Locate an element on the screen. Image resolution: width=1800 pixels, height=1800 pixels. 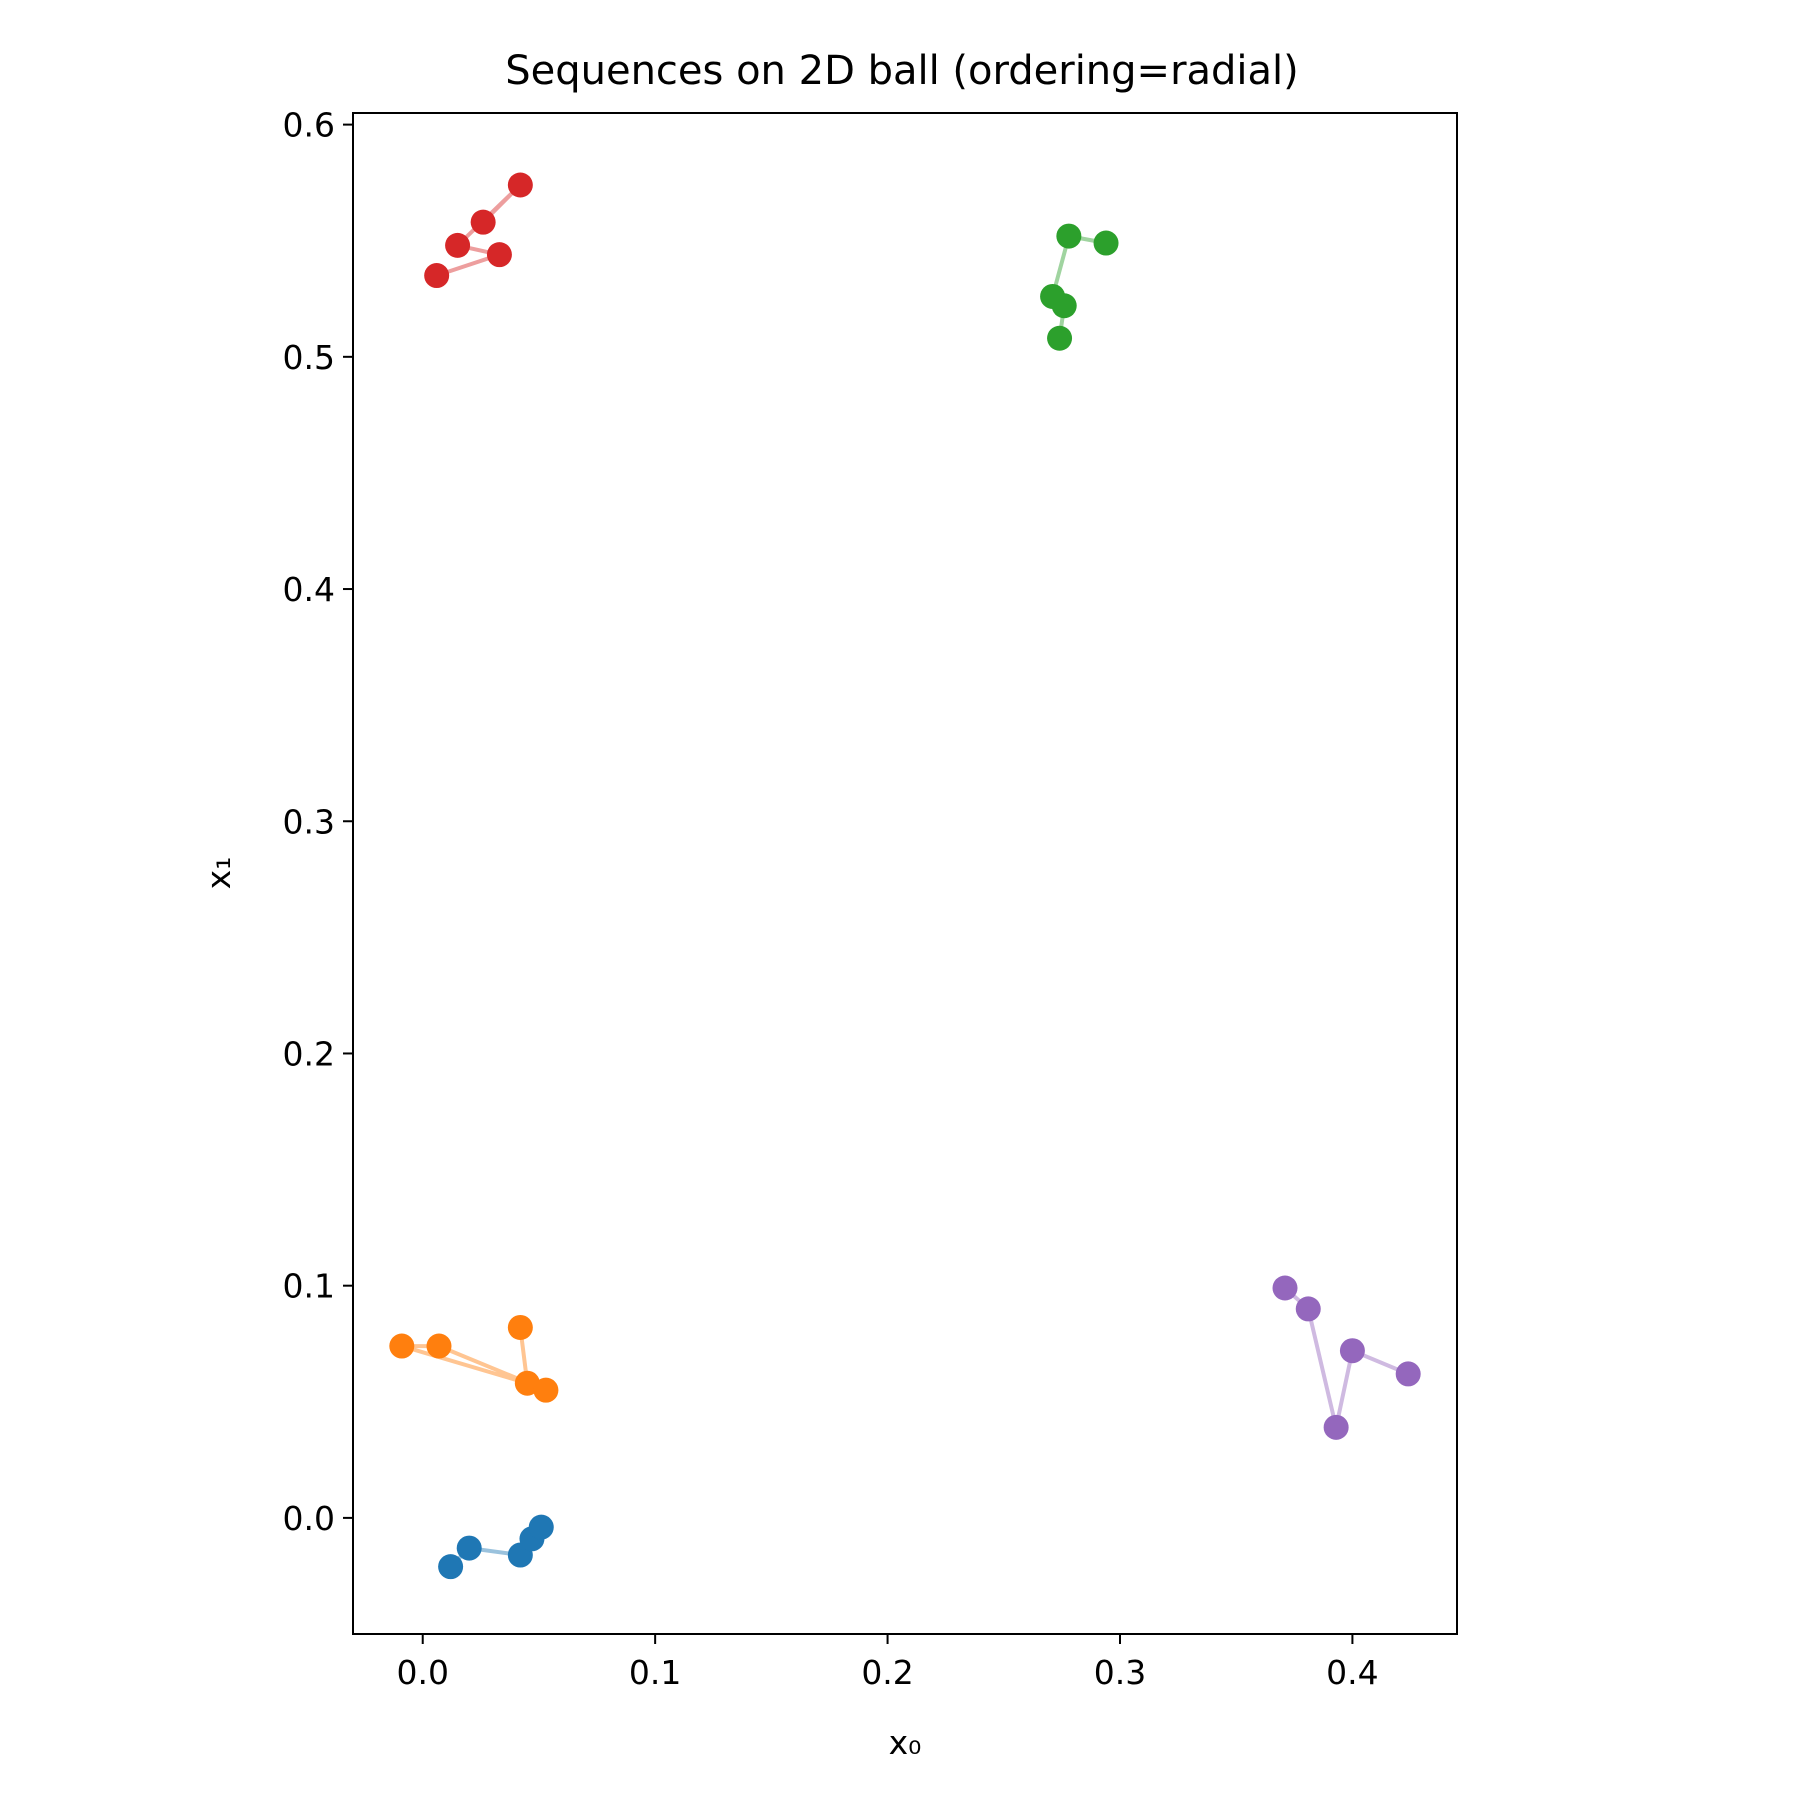
y-tick-label: 0.5 is located at coordinates (309, 357).